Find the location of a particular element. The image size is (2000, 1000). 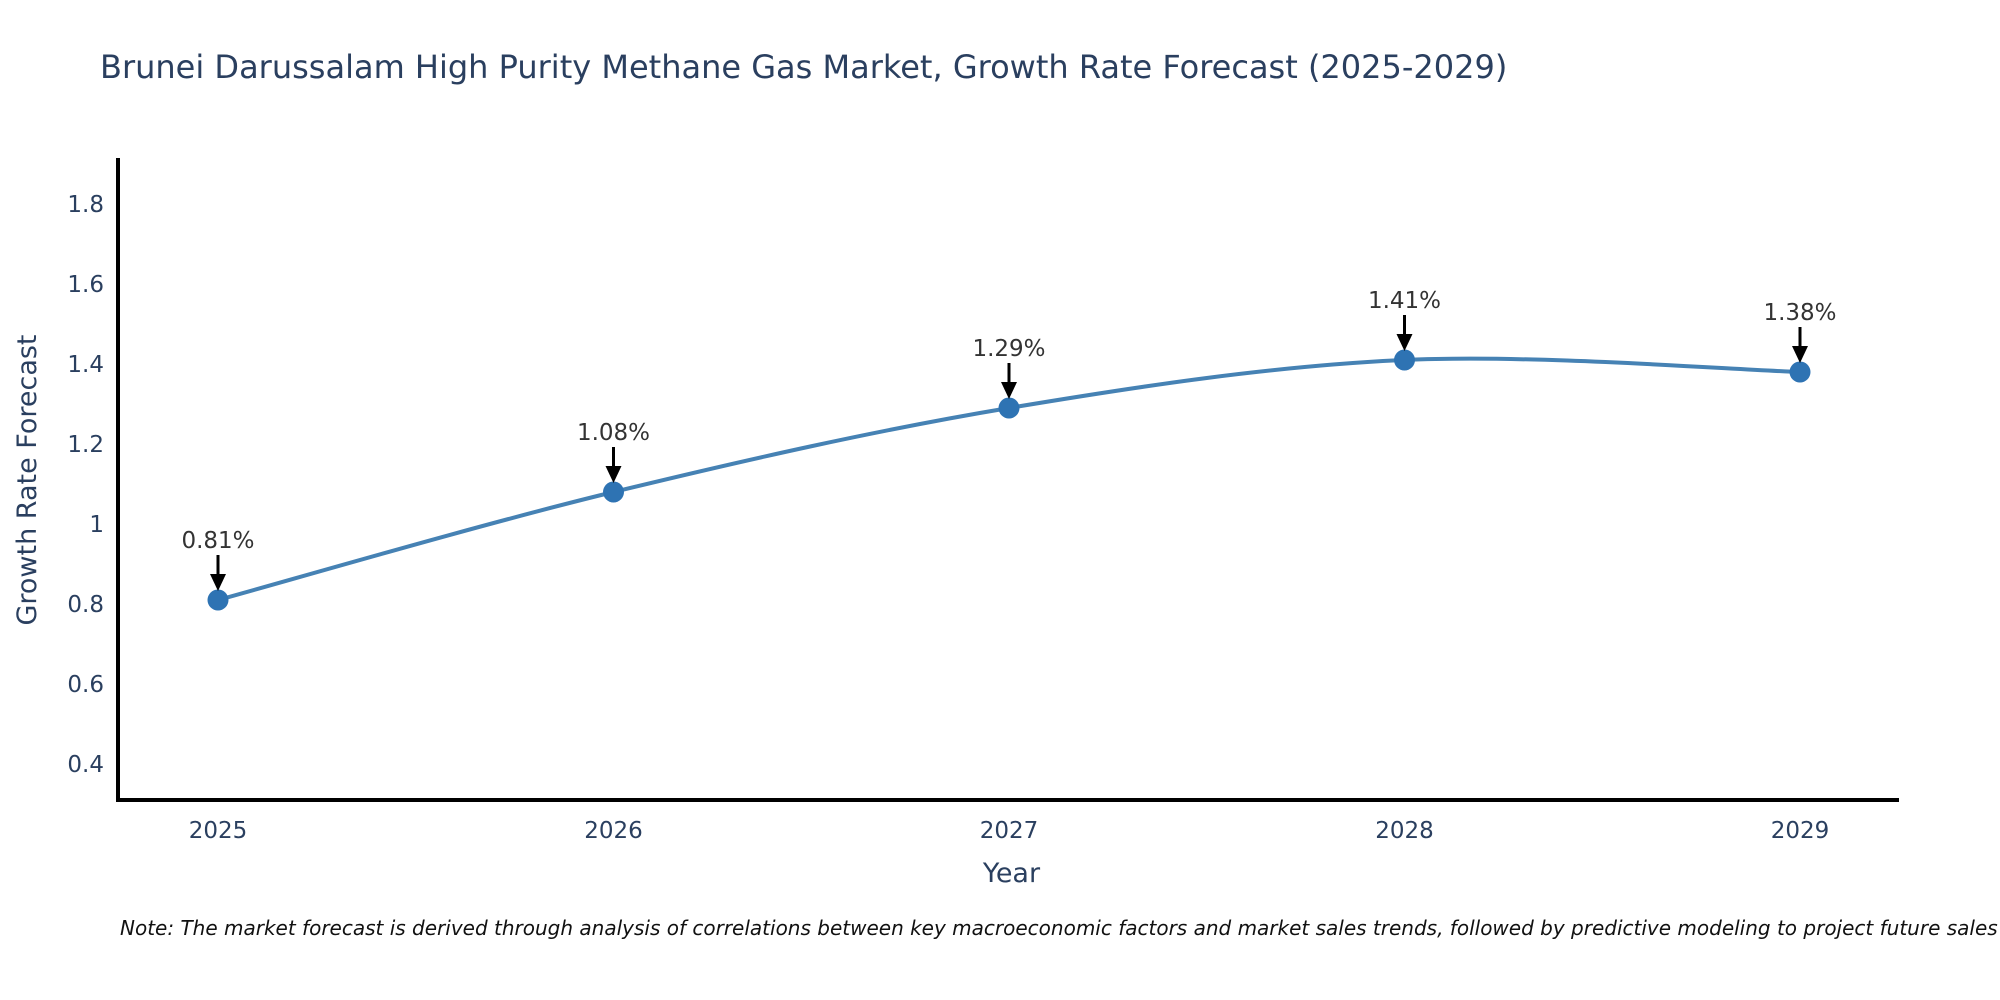

x-tick-label: 2029 is located at coordinates (1800, 831).